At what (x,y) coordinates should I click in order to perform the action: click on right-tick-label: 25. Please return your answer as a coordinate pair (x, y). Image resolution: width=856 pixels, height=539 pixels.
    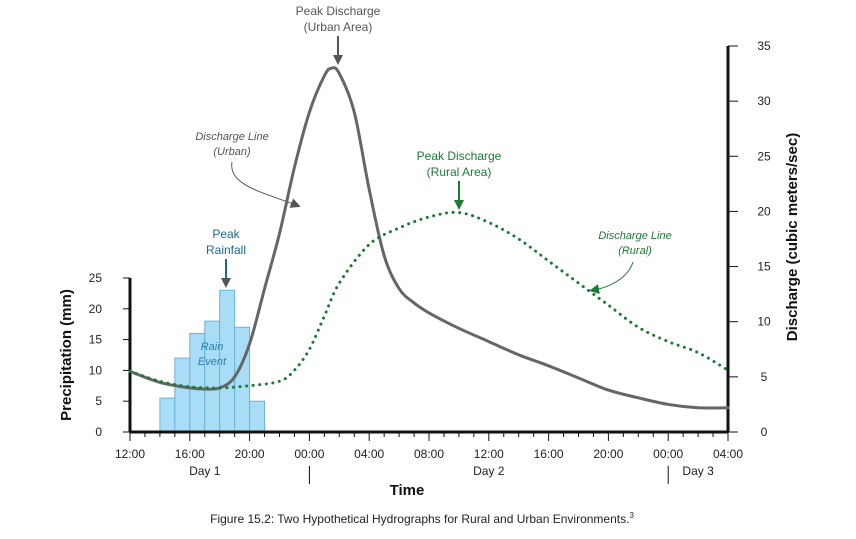
    Looking at the image, I should click on (764, 156).